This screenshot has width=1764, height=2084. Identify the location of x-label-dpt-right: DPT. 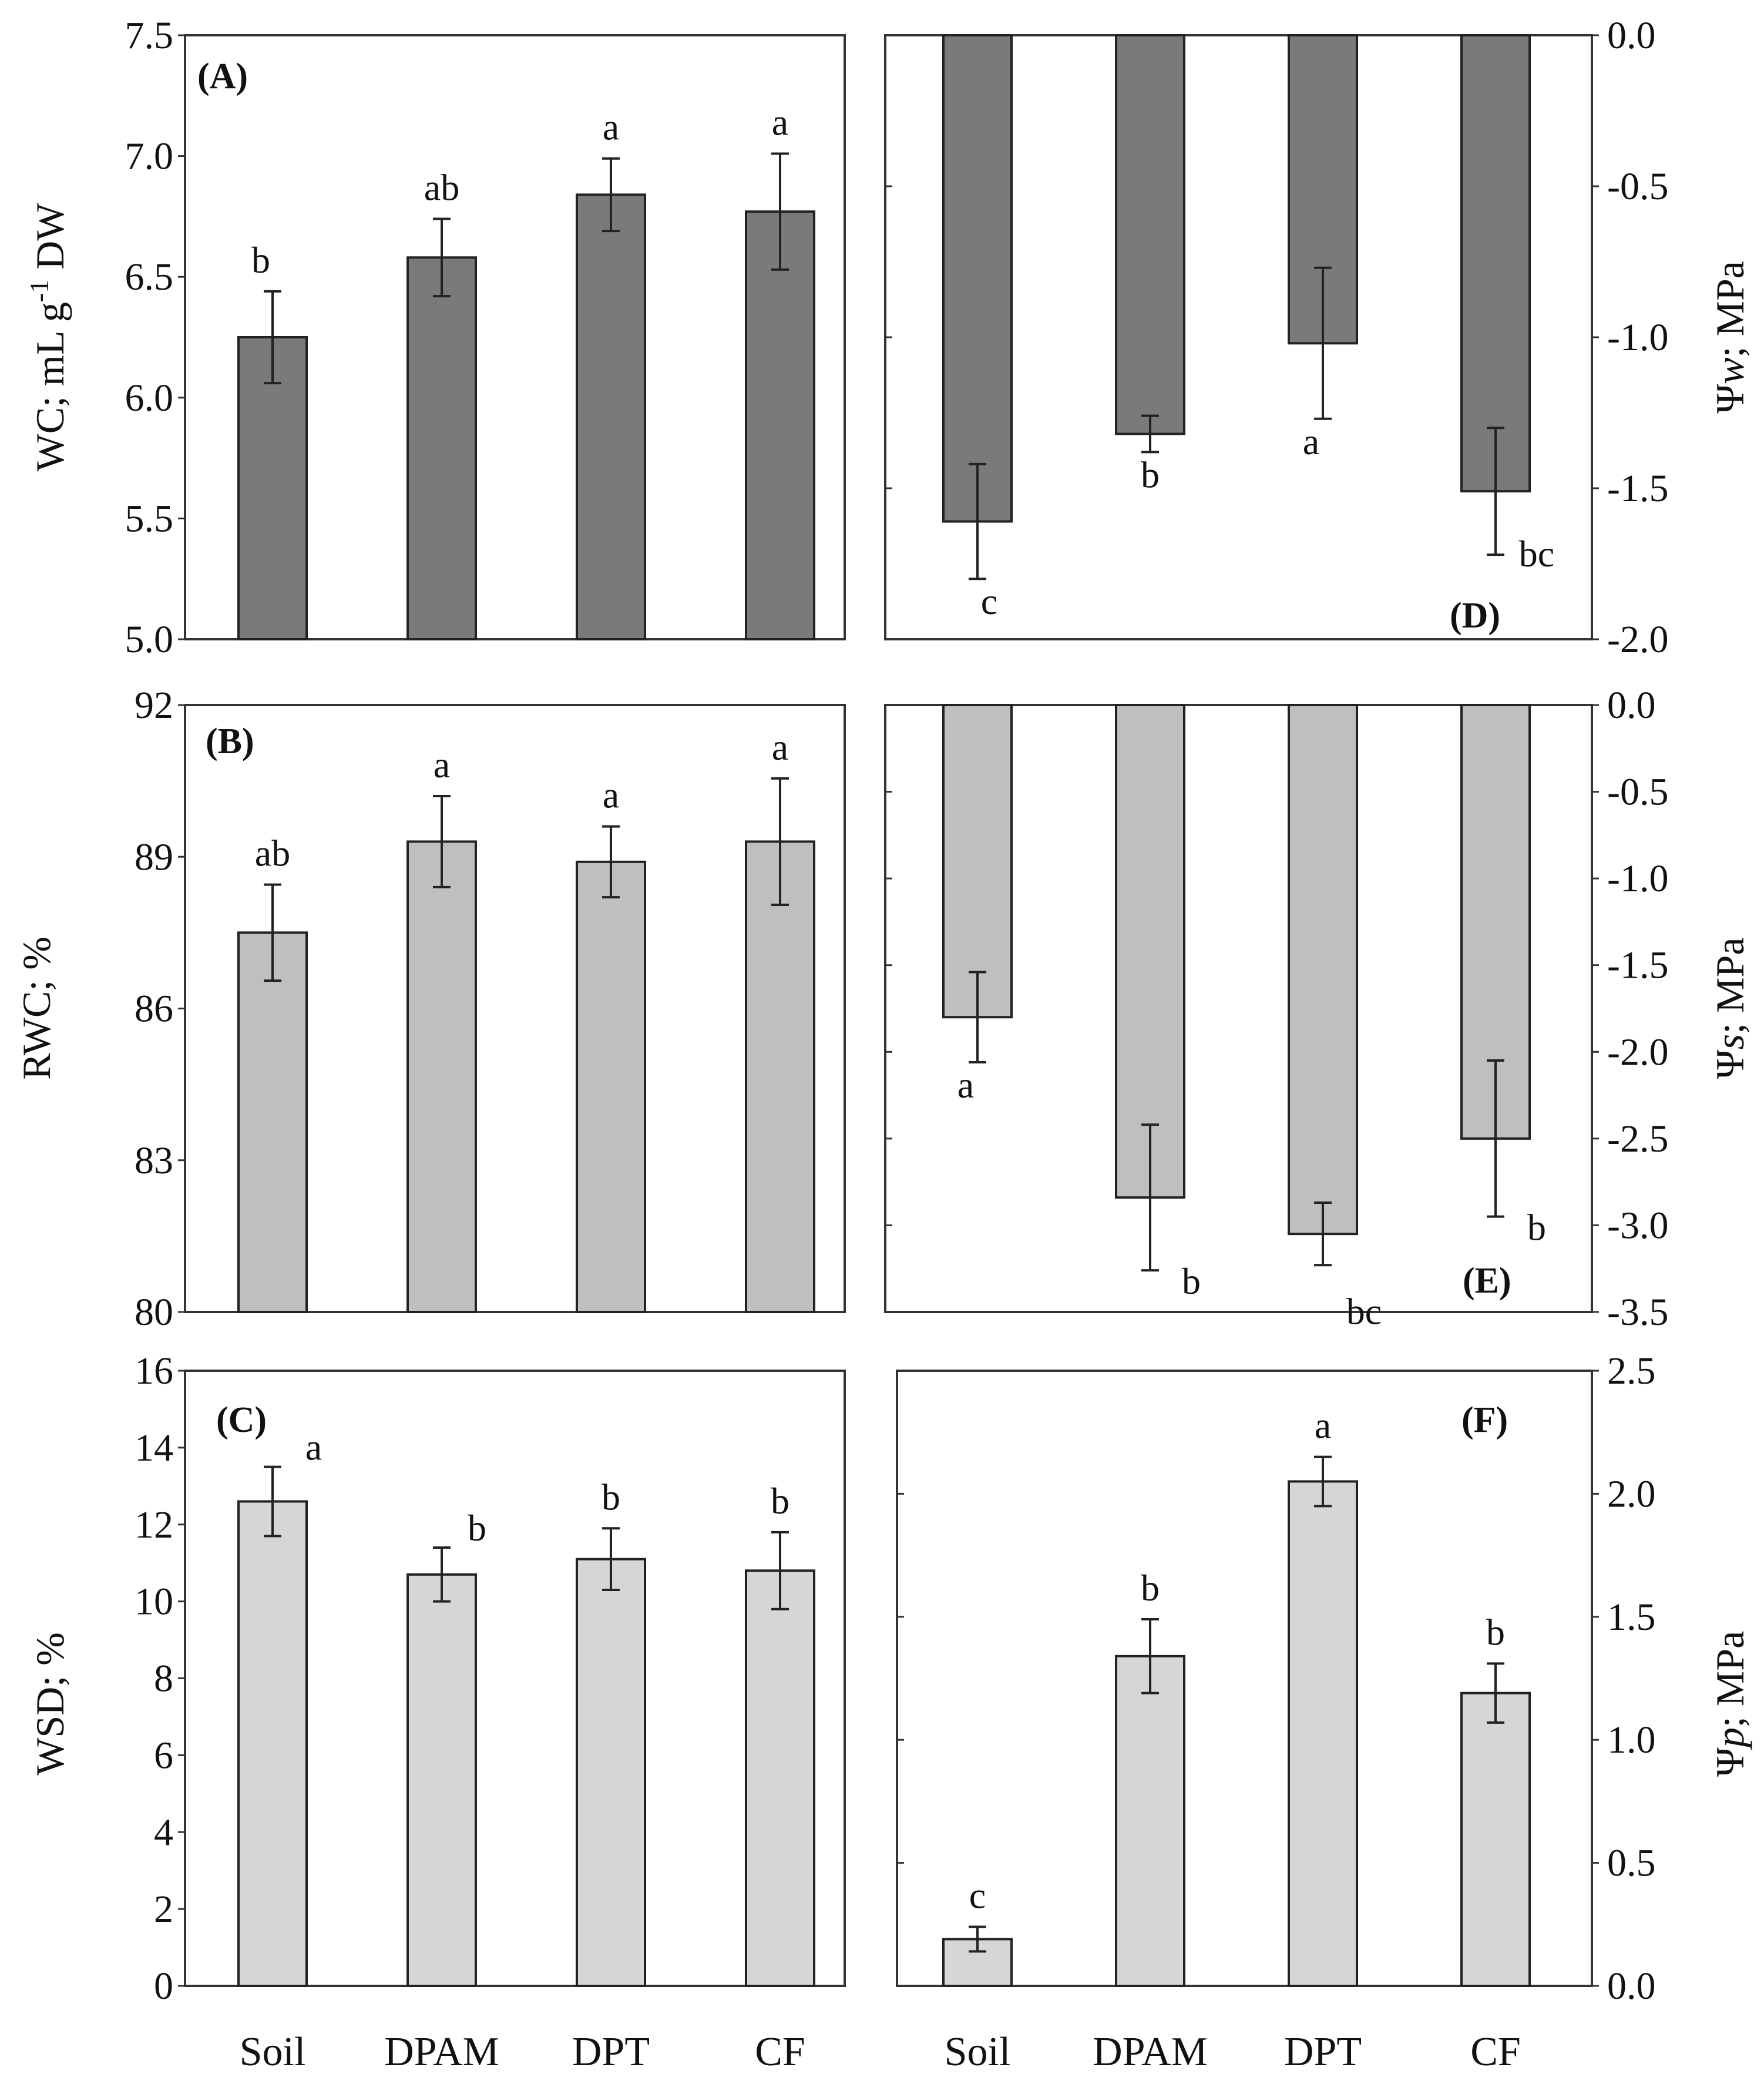
(1323, 2052).